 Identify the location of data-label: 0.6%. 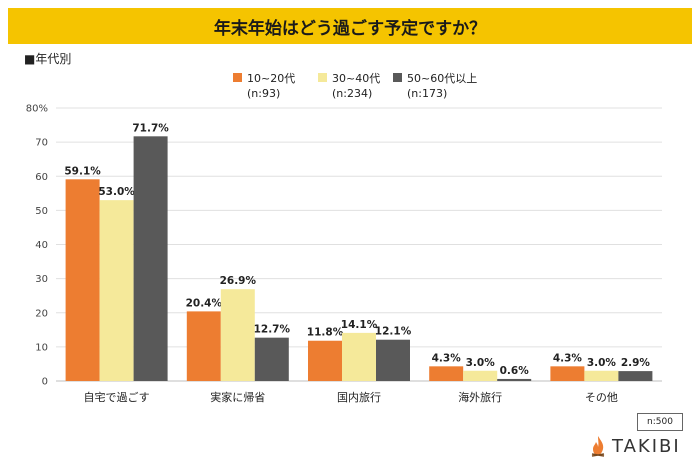
(515, 371).